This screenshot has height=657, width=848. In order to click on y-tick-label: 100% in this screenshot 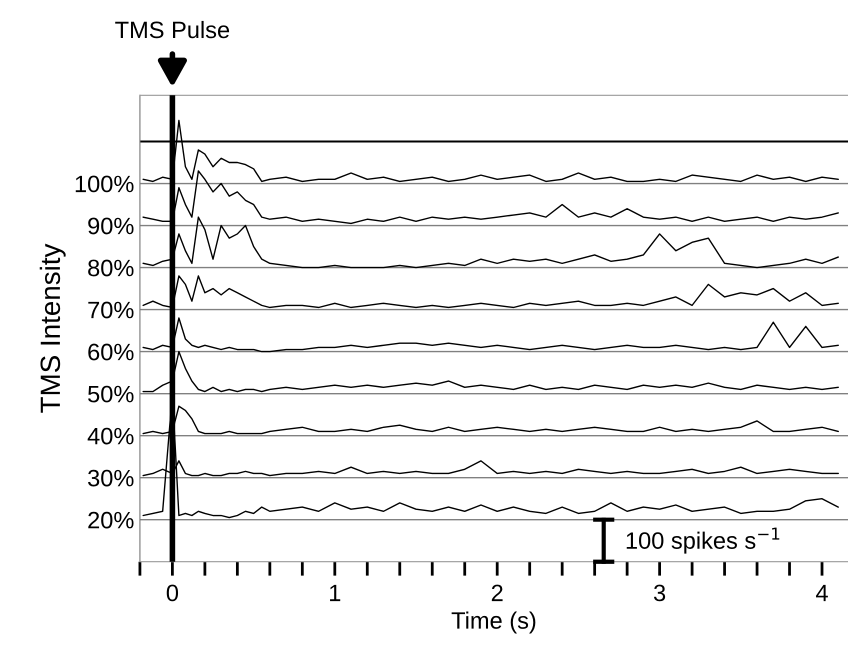, I will do `click(105, 184)`.